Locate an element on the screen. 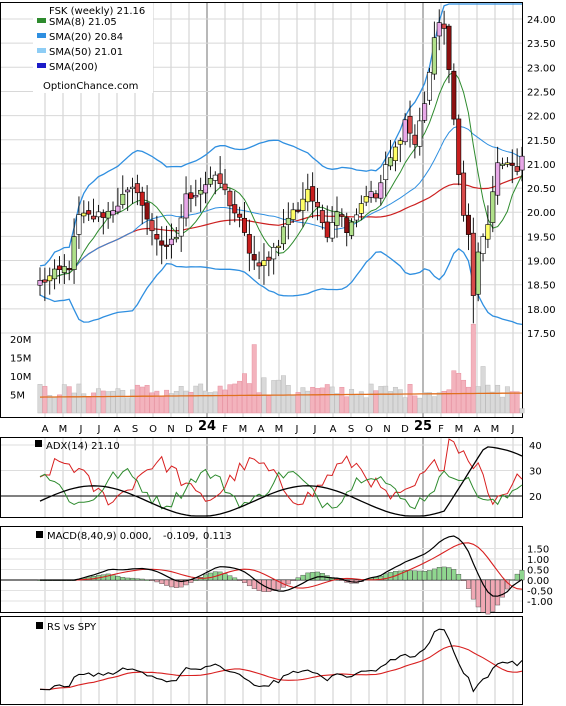 This screenshot has height=706, width=566. legend-label: SMA(200) is located at coordinates (73, 67).